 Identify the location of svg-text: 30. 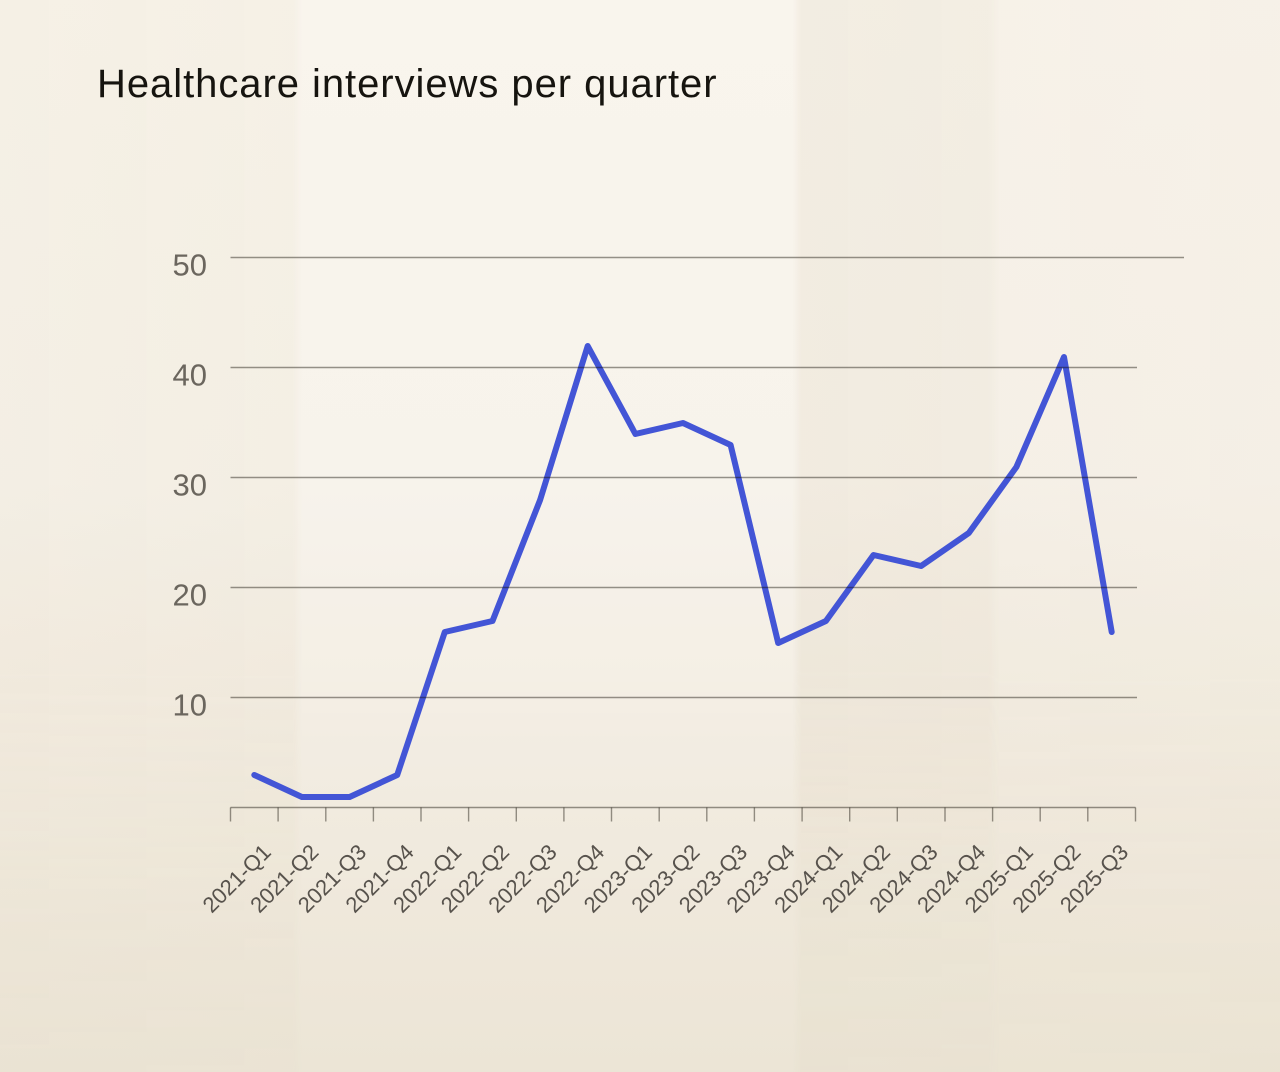
(190, 485).